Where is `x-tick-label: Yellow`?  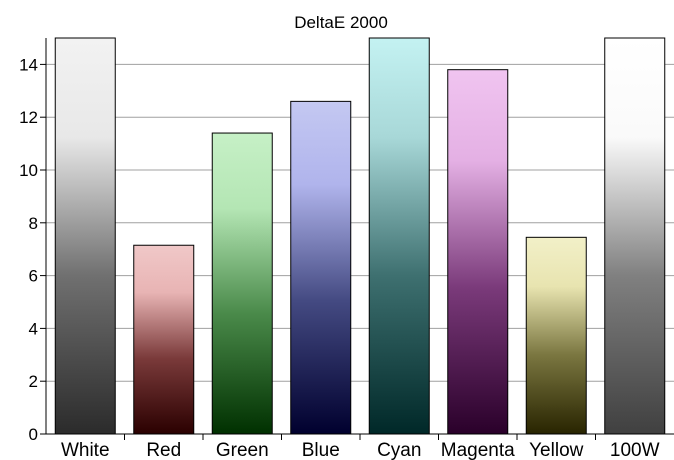
x-tick-label: Yellow is located at coordinates (556, 450).